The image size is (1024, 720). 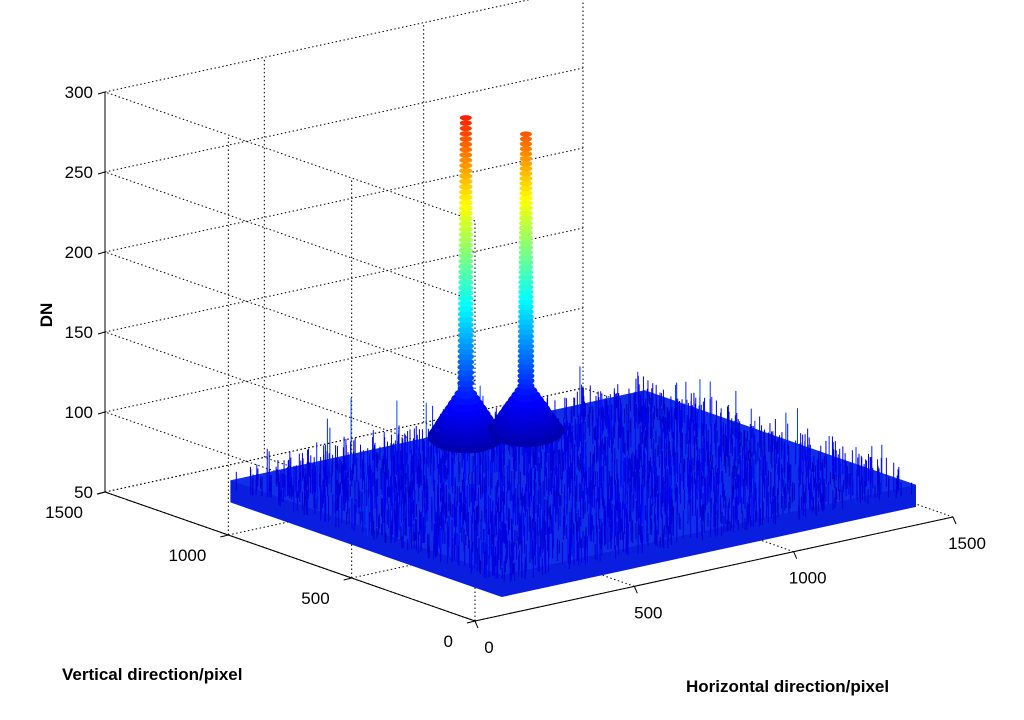 What do you see at coordinates (64, 512) in the screenshot?
I see `y-tick-label: 1500` at bounding box center [64, 512].